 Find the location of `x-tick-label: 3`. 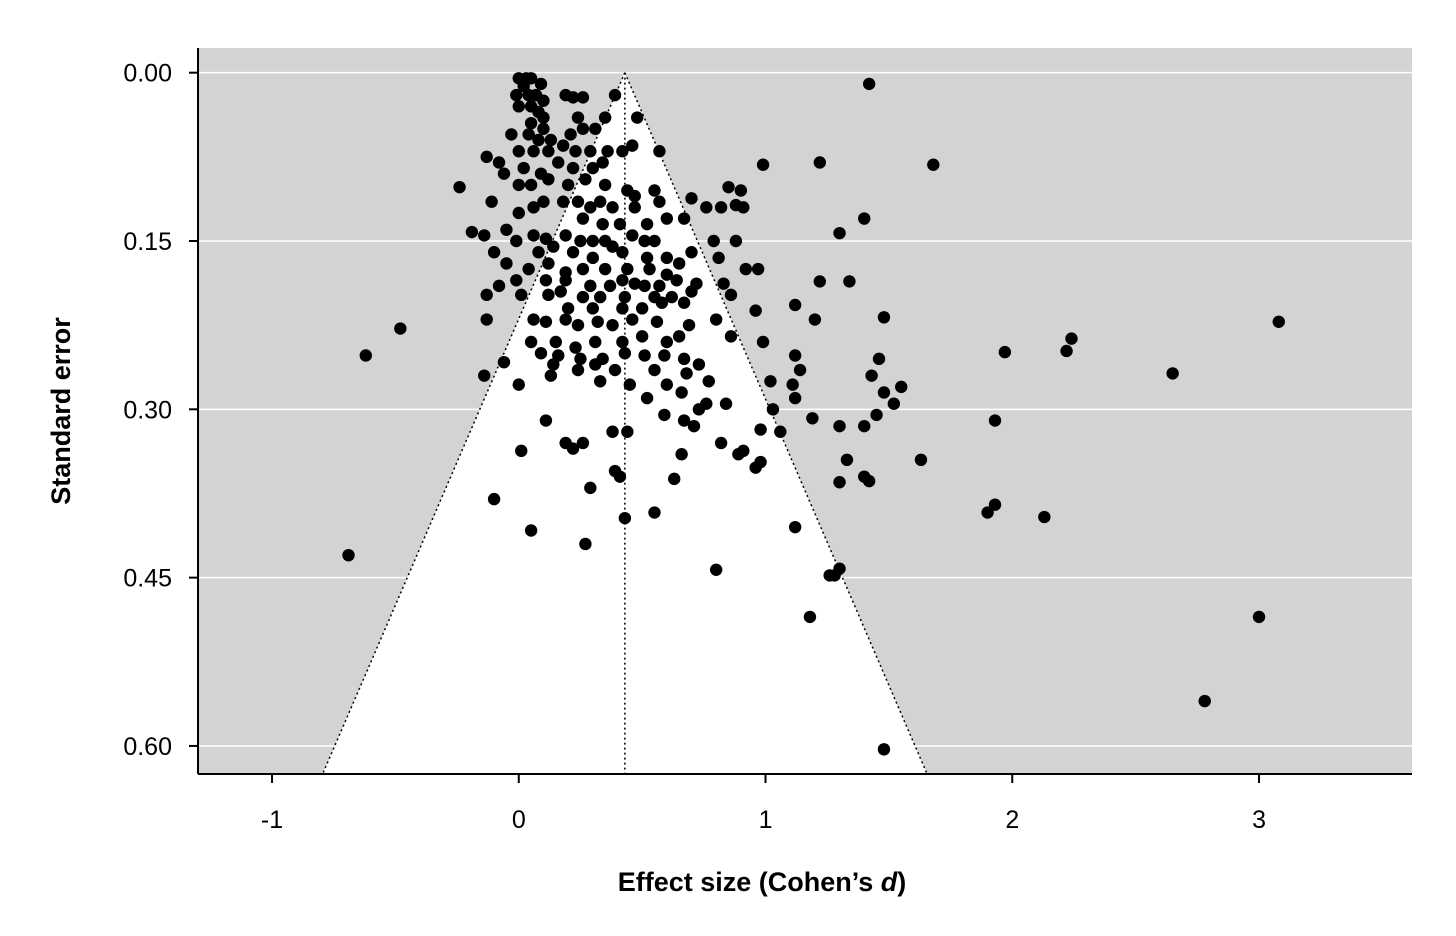

x-tick-label: 3 is located at coordinates (1259, 820).